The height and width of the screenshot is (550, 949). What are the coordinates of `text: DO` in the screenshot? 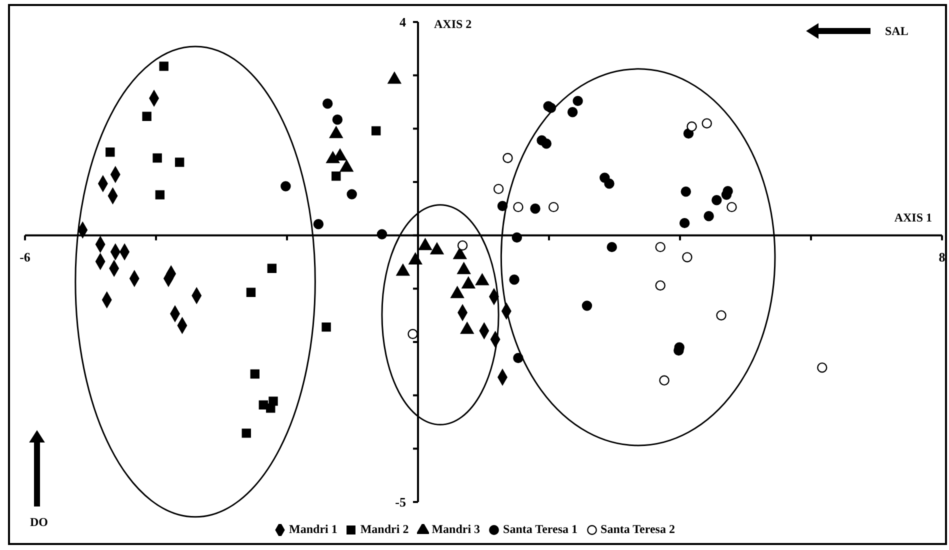 It's located at (39, 522).